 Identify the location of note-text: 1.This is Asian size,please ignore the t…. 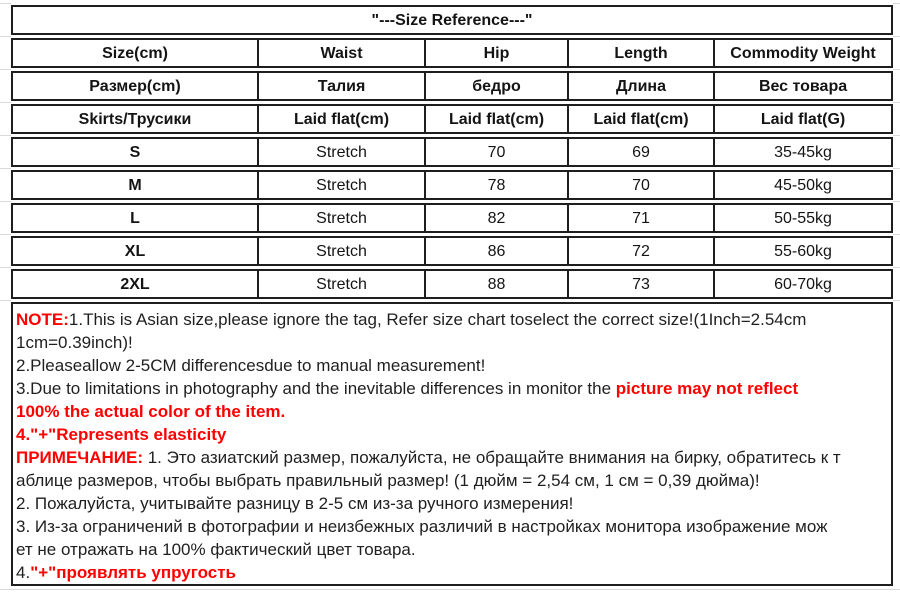
(437, 319).